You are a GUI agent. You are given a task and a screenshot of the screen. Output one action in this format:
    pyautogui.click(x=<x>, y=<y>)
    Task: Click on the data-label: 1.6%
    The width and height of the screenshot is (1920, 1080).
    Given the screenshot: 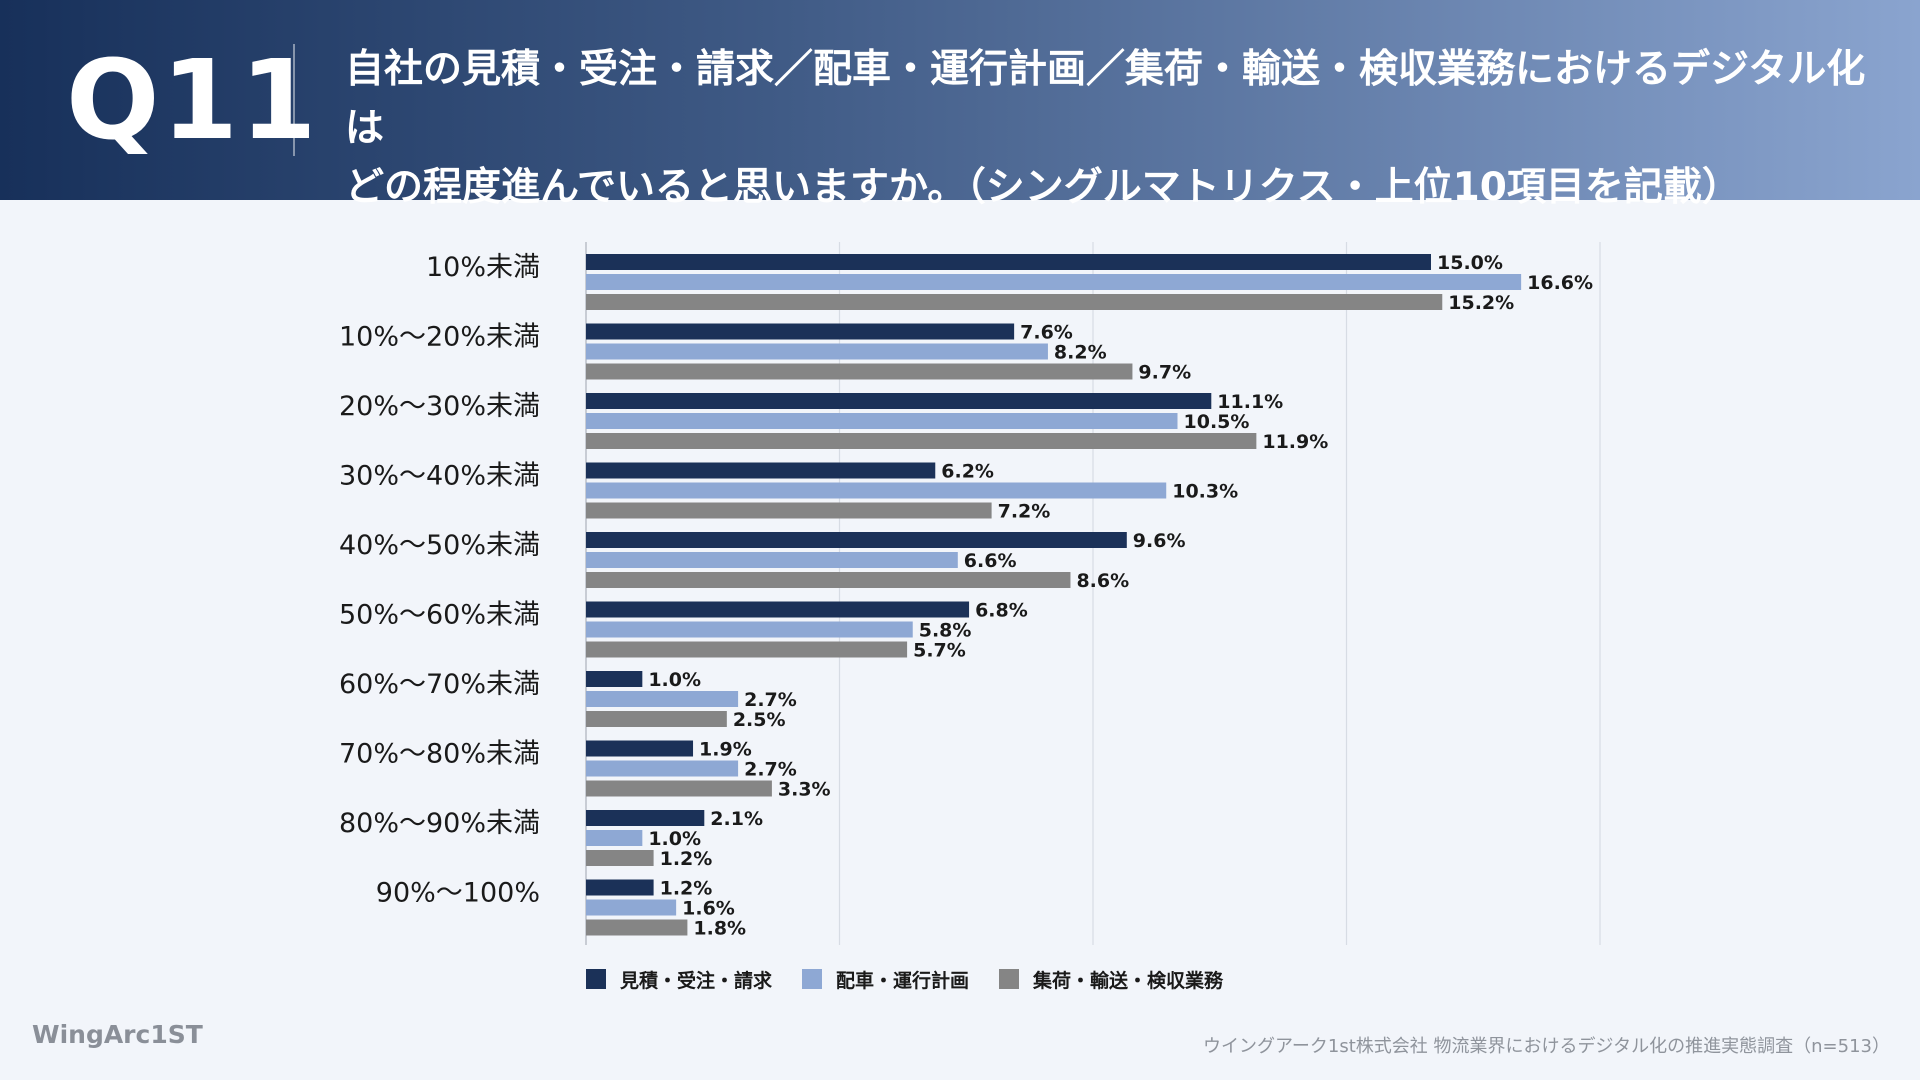 What is the action you would take?
    pyautogui.click(x=708, y=909)
    